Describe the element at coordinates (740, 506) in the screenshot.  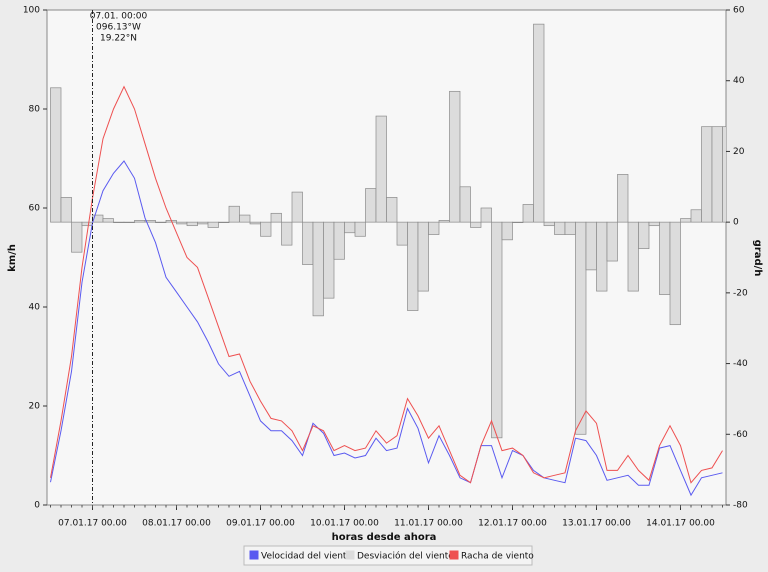
I see `y2-tick-label: -80` at that location.